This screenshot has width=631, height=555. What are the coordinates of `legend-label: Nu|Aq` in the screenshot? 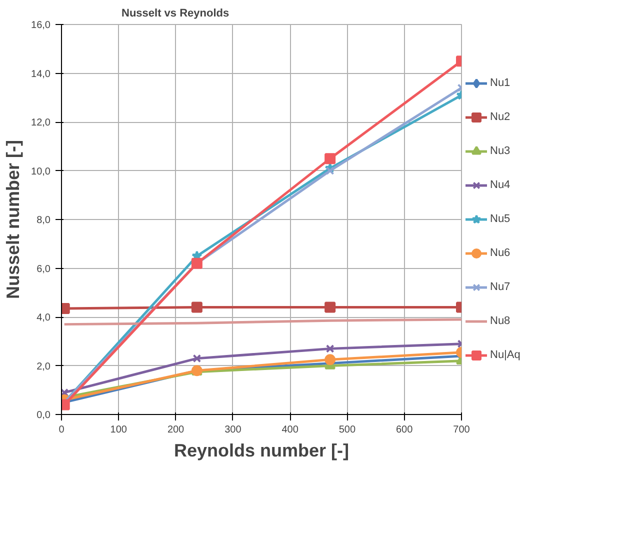 It's located at (505, 355).